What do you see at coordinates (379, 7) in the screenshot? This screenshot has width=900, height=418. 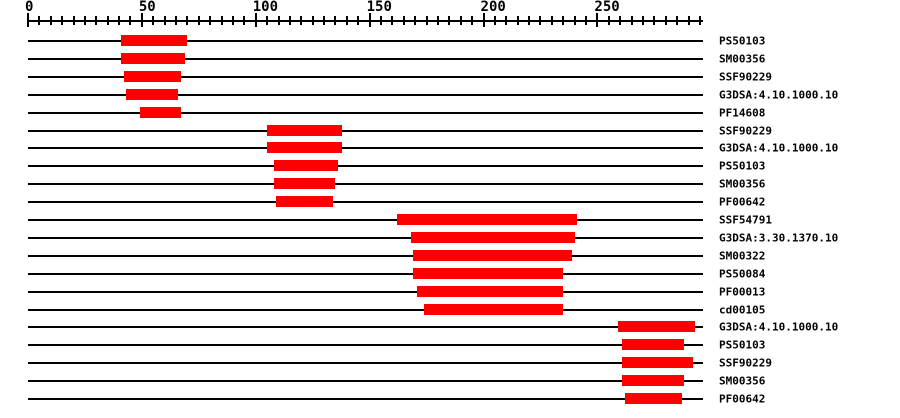 I see `ruler-tick-label: 150` at bounding box center [379, 7].